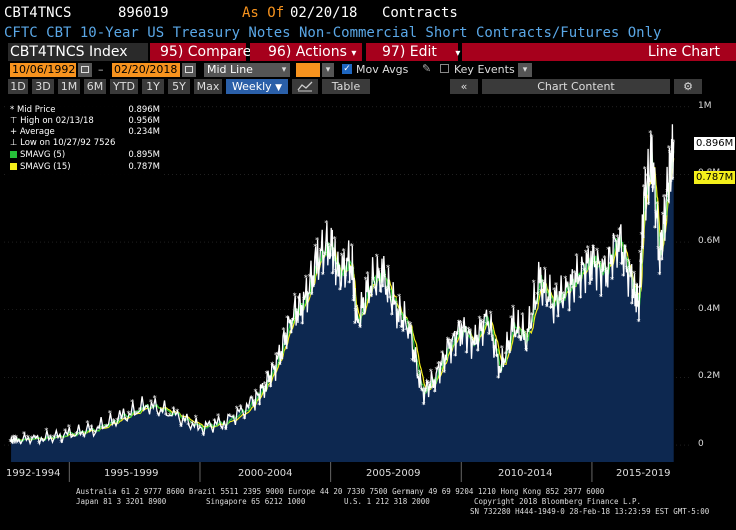 This screenshot has width=736, height=530. What do you see at coordinates (241, 70) in the screenshot?
I see `mode-select: Mid Line` at bounding box center [241, 70].